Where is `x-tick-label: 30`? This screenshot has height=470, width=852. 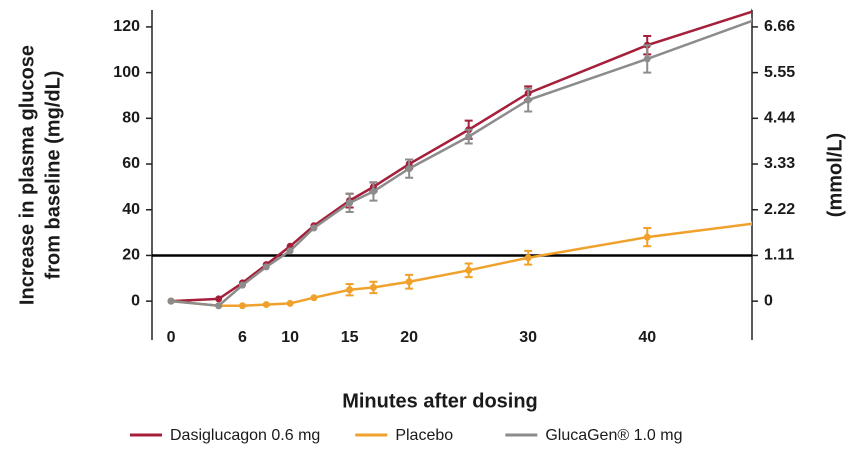 x-tick-label: 30 is located at coordinates (528, 337).